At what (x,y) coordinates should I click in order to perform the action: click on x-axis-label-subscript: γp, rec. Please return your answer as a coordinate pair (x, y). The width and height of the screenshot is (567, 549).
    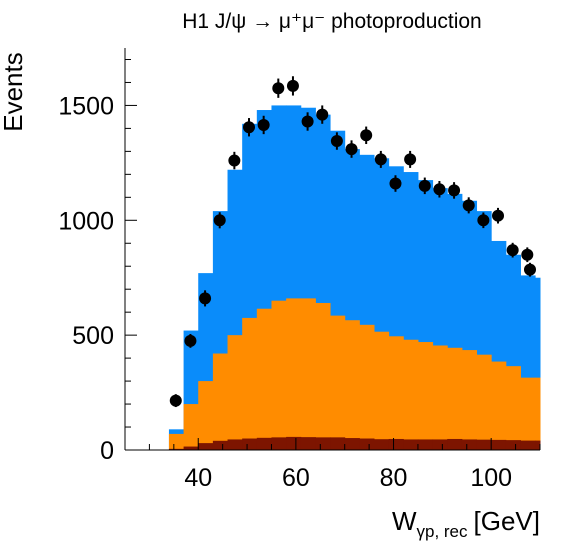
    Looking at the image, I should click on (442, 531).